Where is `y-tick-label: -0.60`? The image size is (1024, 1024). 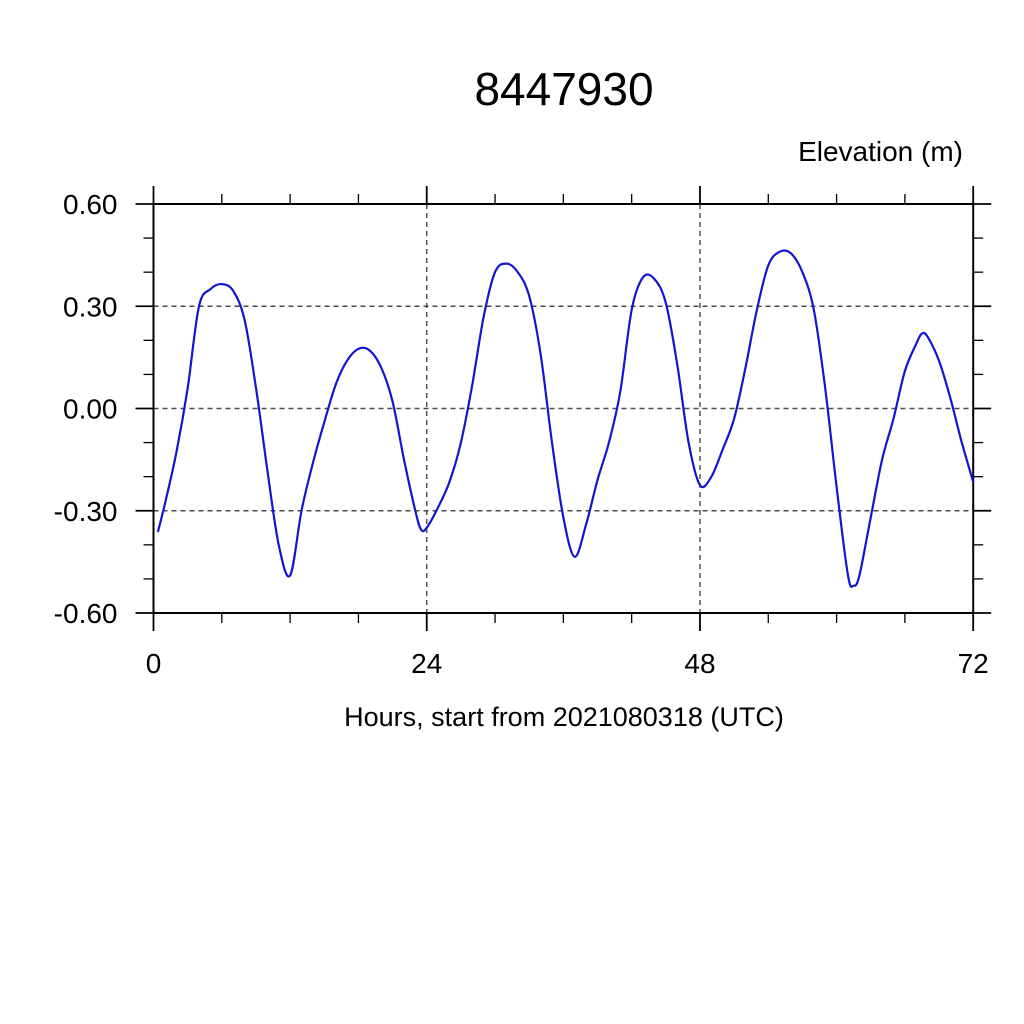
y-tick-label: -0.60 is located at coordinates (86, 613).